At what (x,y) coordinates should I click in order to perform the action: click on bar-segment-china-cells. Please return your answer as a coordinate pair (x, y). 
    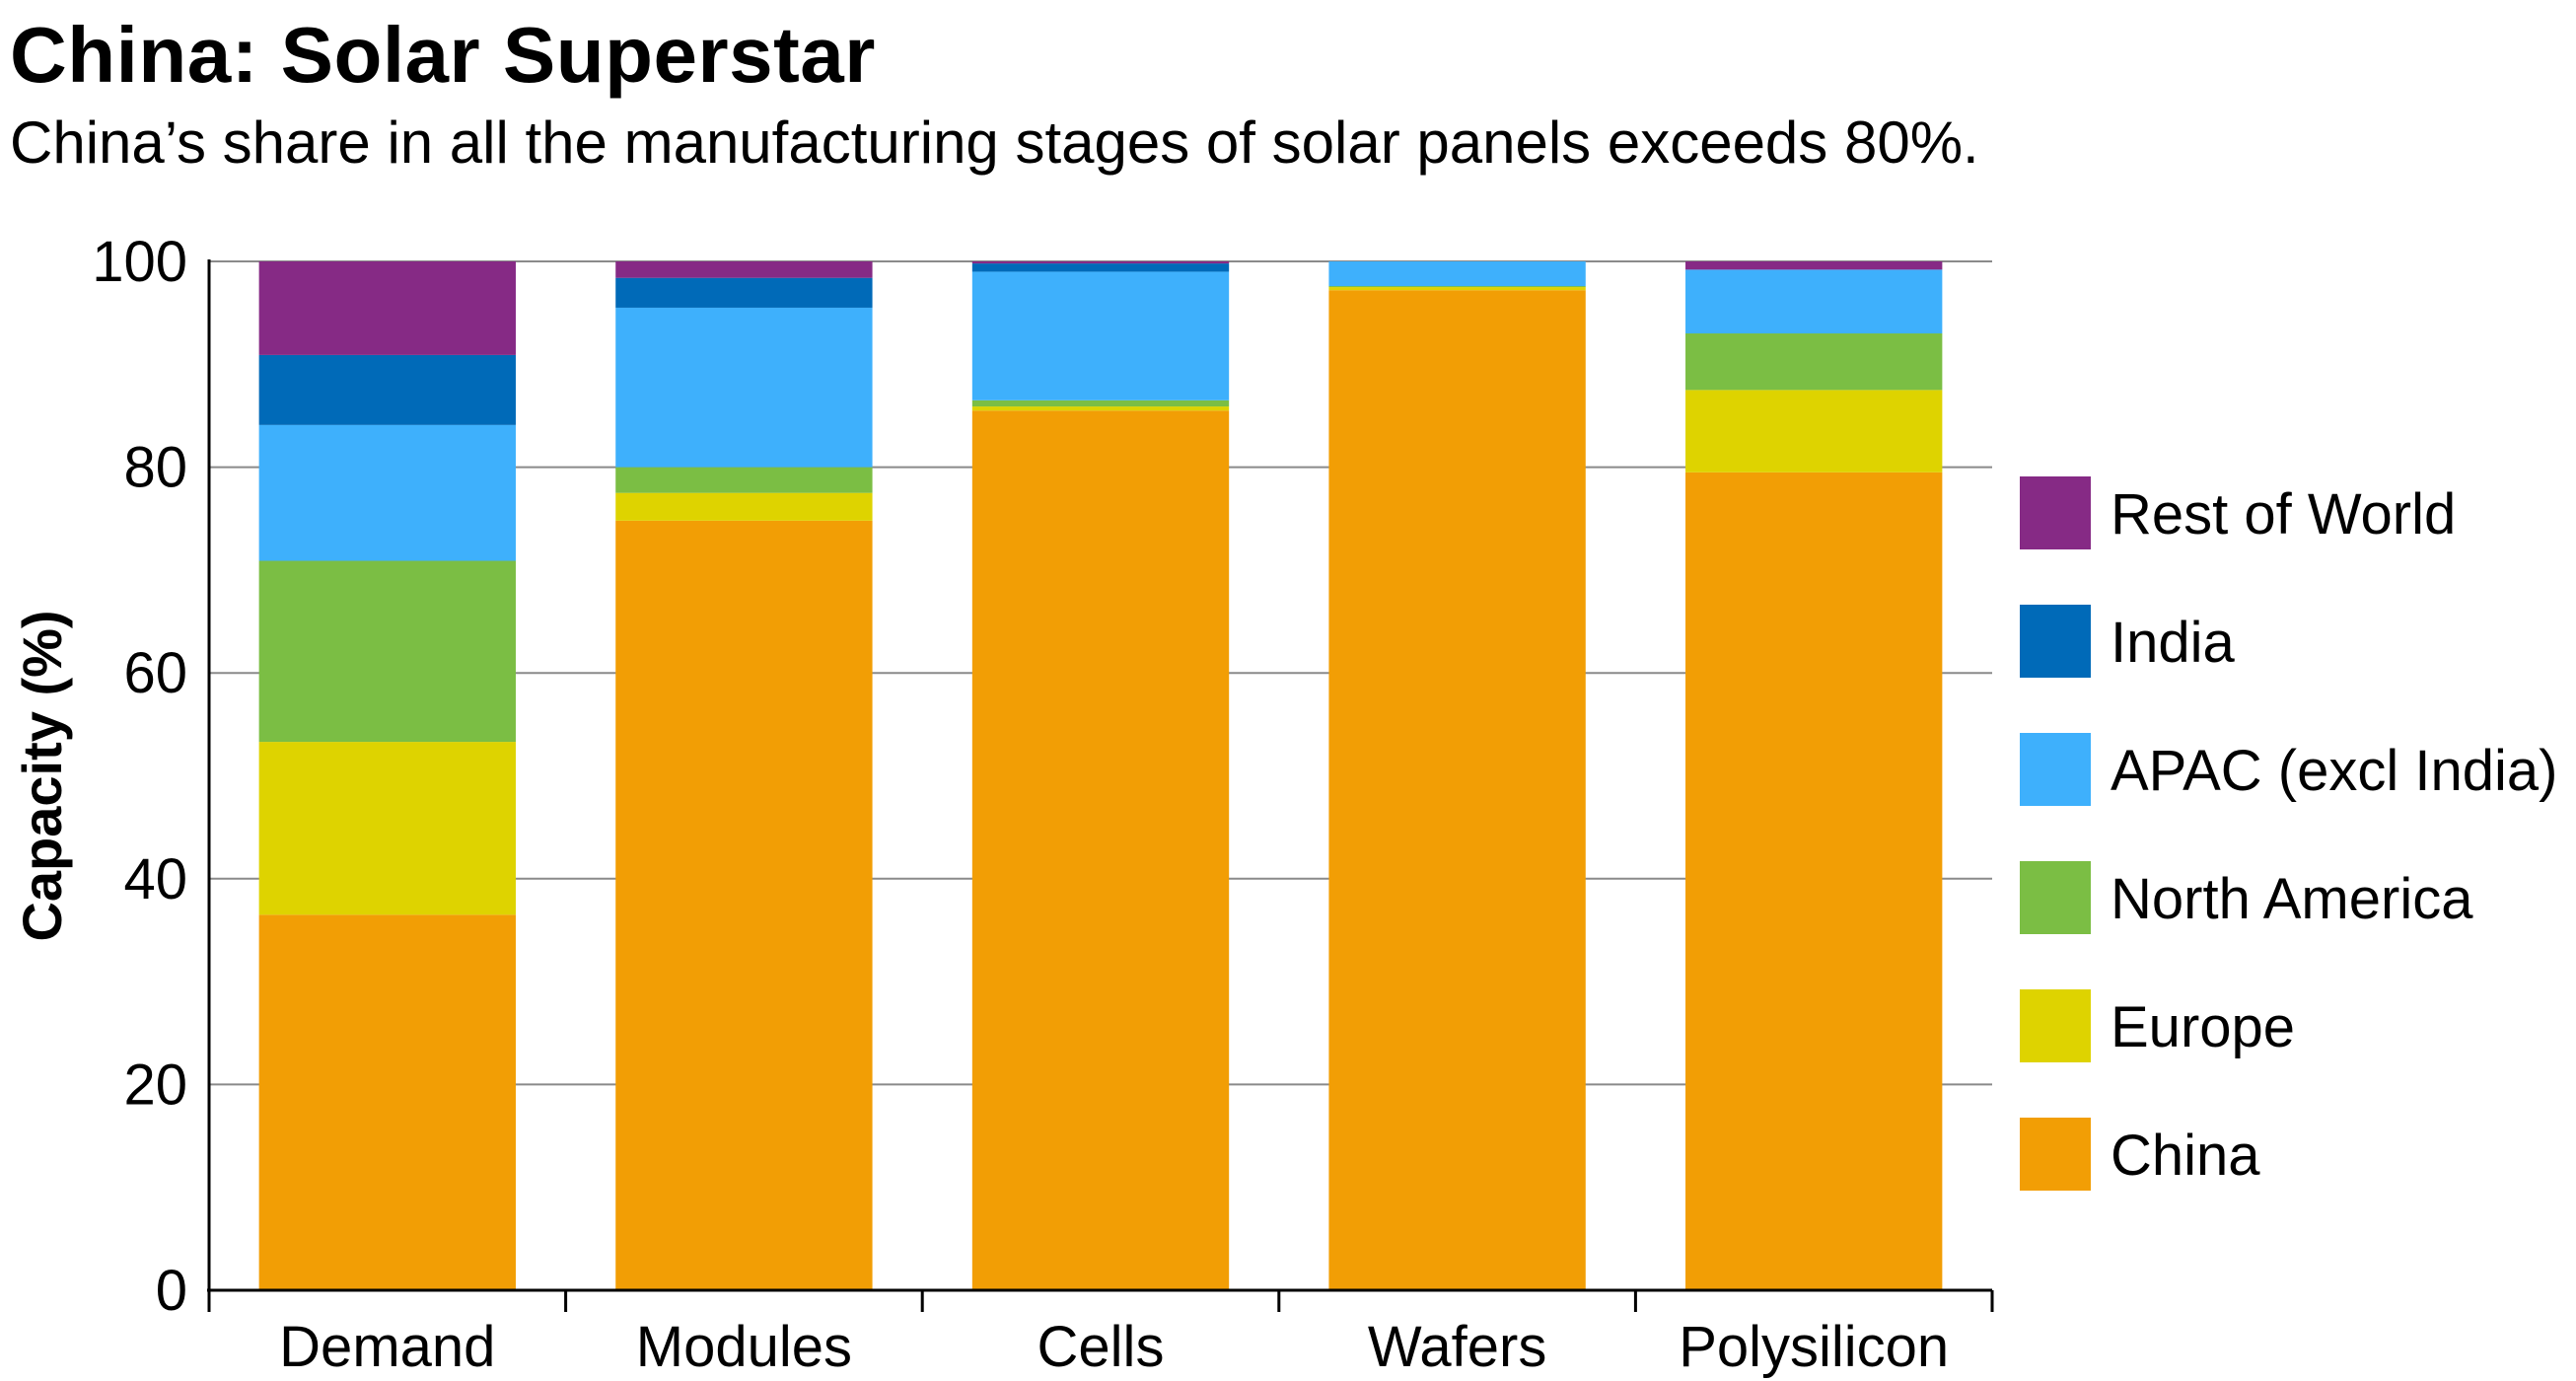
    Looking at the image, I should click on (1100, 850).